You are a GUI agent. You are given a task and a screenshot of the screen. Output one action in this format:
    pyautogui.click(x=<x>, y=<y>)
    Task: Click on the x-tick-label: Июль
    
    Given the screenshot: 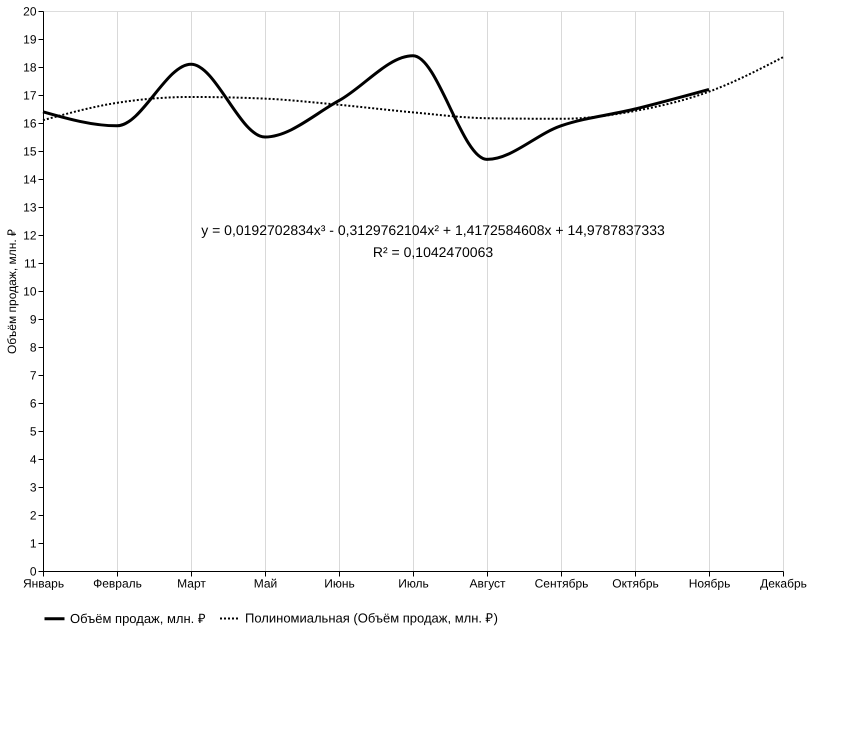 What is the action you would take?
    pyautogui.click(x=413, y=583)
    